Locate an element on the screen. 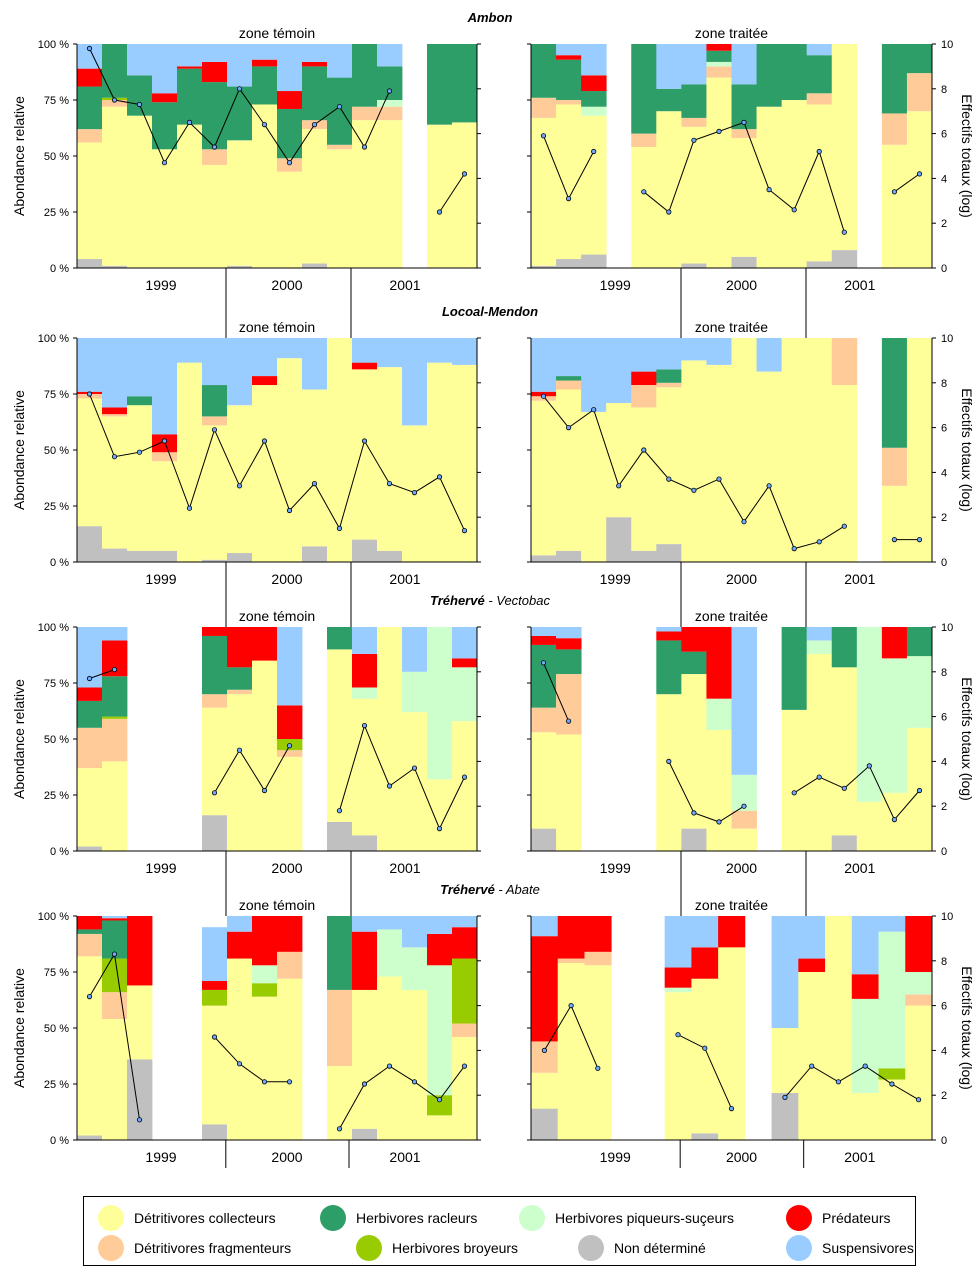 The width and height of the screenshot is (980, 1272). y-left-tick-label: 25 % is located at coordinates (56, 507).